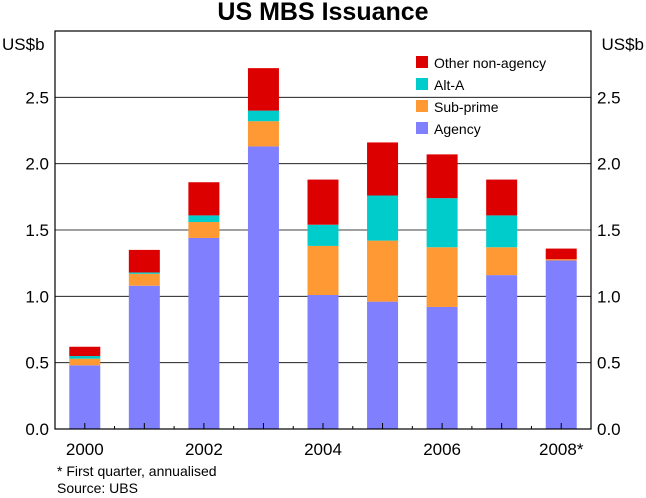 The image size is (646, 498). Describe the element at coordinates (37, 97) in the screenshot. I see `y-tick-label-left: 2.5` at that location.